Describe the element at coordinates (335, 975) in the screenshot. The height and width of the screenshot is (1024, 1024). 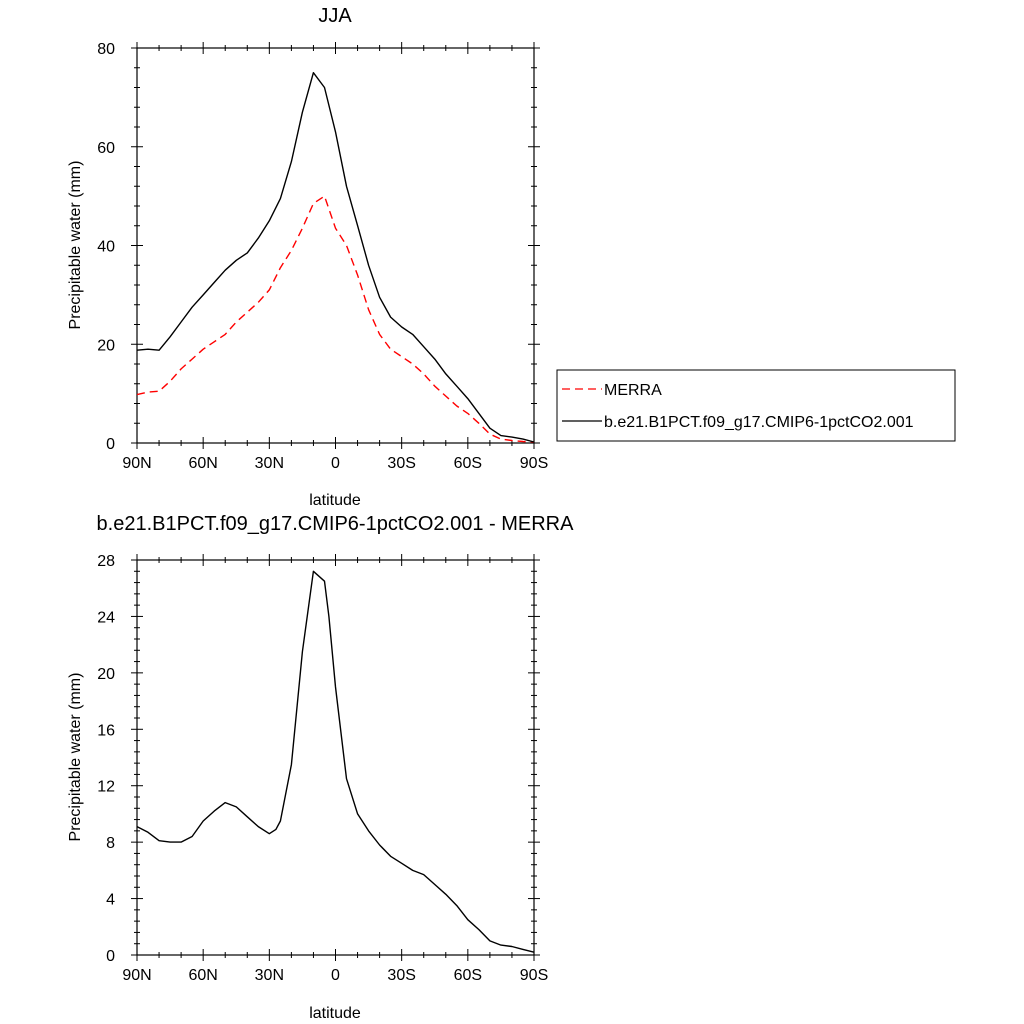
I see `bottom-chart-x-tick-label: 0` at that location.